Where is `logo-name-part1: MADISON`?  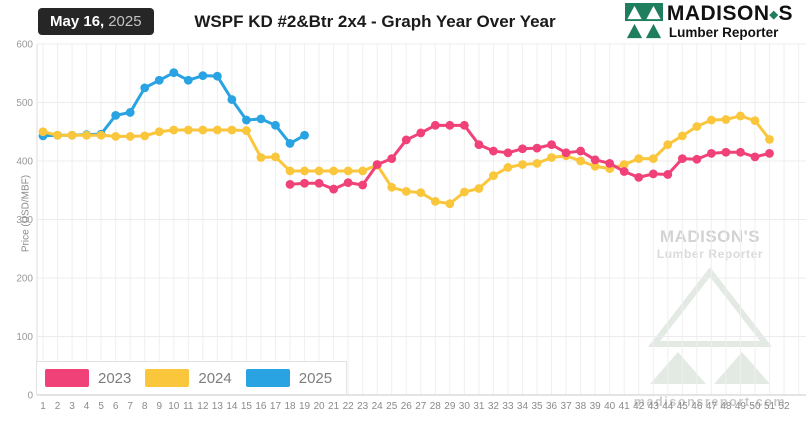
logo-name-part1: MADISON is located at coordinates (718, 13).